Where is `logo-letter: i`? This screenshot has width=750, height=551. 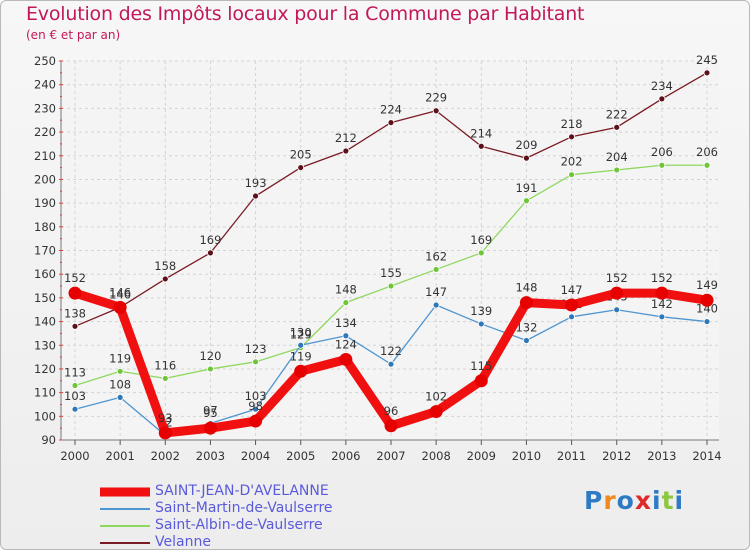
logo-letter: i is located at coordinates (679, 500).